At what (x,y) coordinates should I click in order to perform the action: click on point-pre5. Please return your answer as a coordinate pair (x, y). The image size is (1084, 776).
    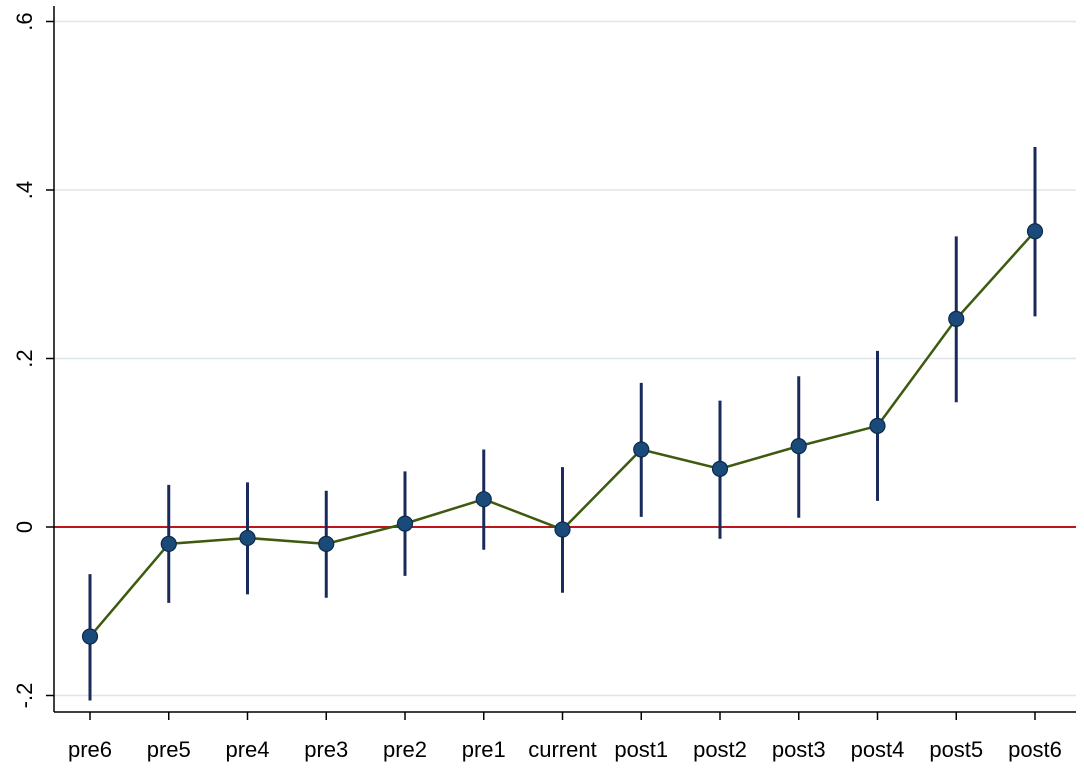
    Looking at the image, I should click on (168, 543).